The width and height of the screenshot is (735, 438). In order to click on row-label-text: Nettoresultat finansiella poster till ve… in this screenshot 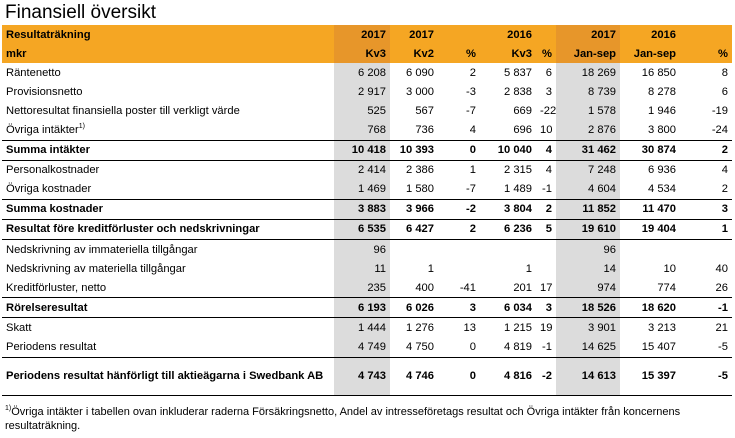, I will do `click(123, 110)`.